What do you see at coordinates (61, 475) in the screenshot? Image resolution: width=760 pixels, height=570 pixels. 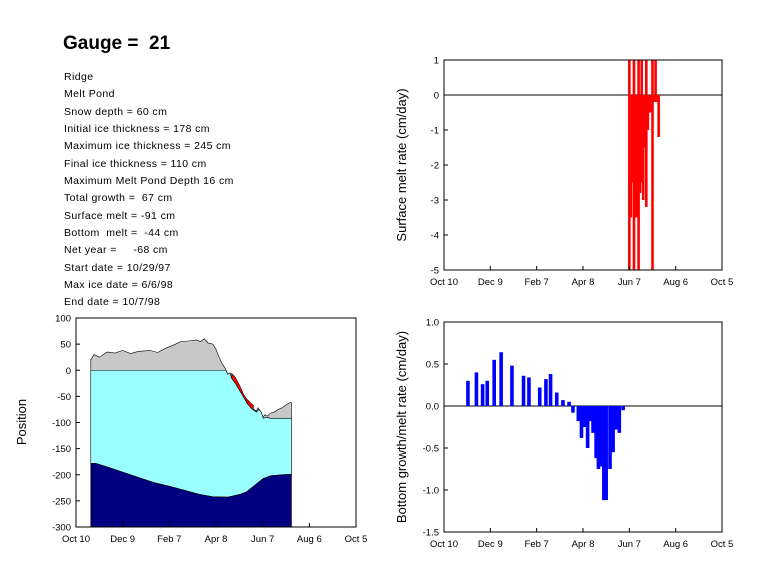 I see `y-tick-label: -200` at bounding box center [61, 475].